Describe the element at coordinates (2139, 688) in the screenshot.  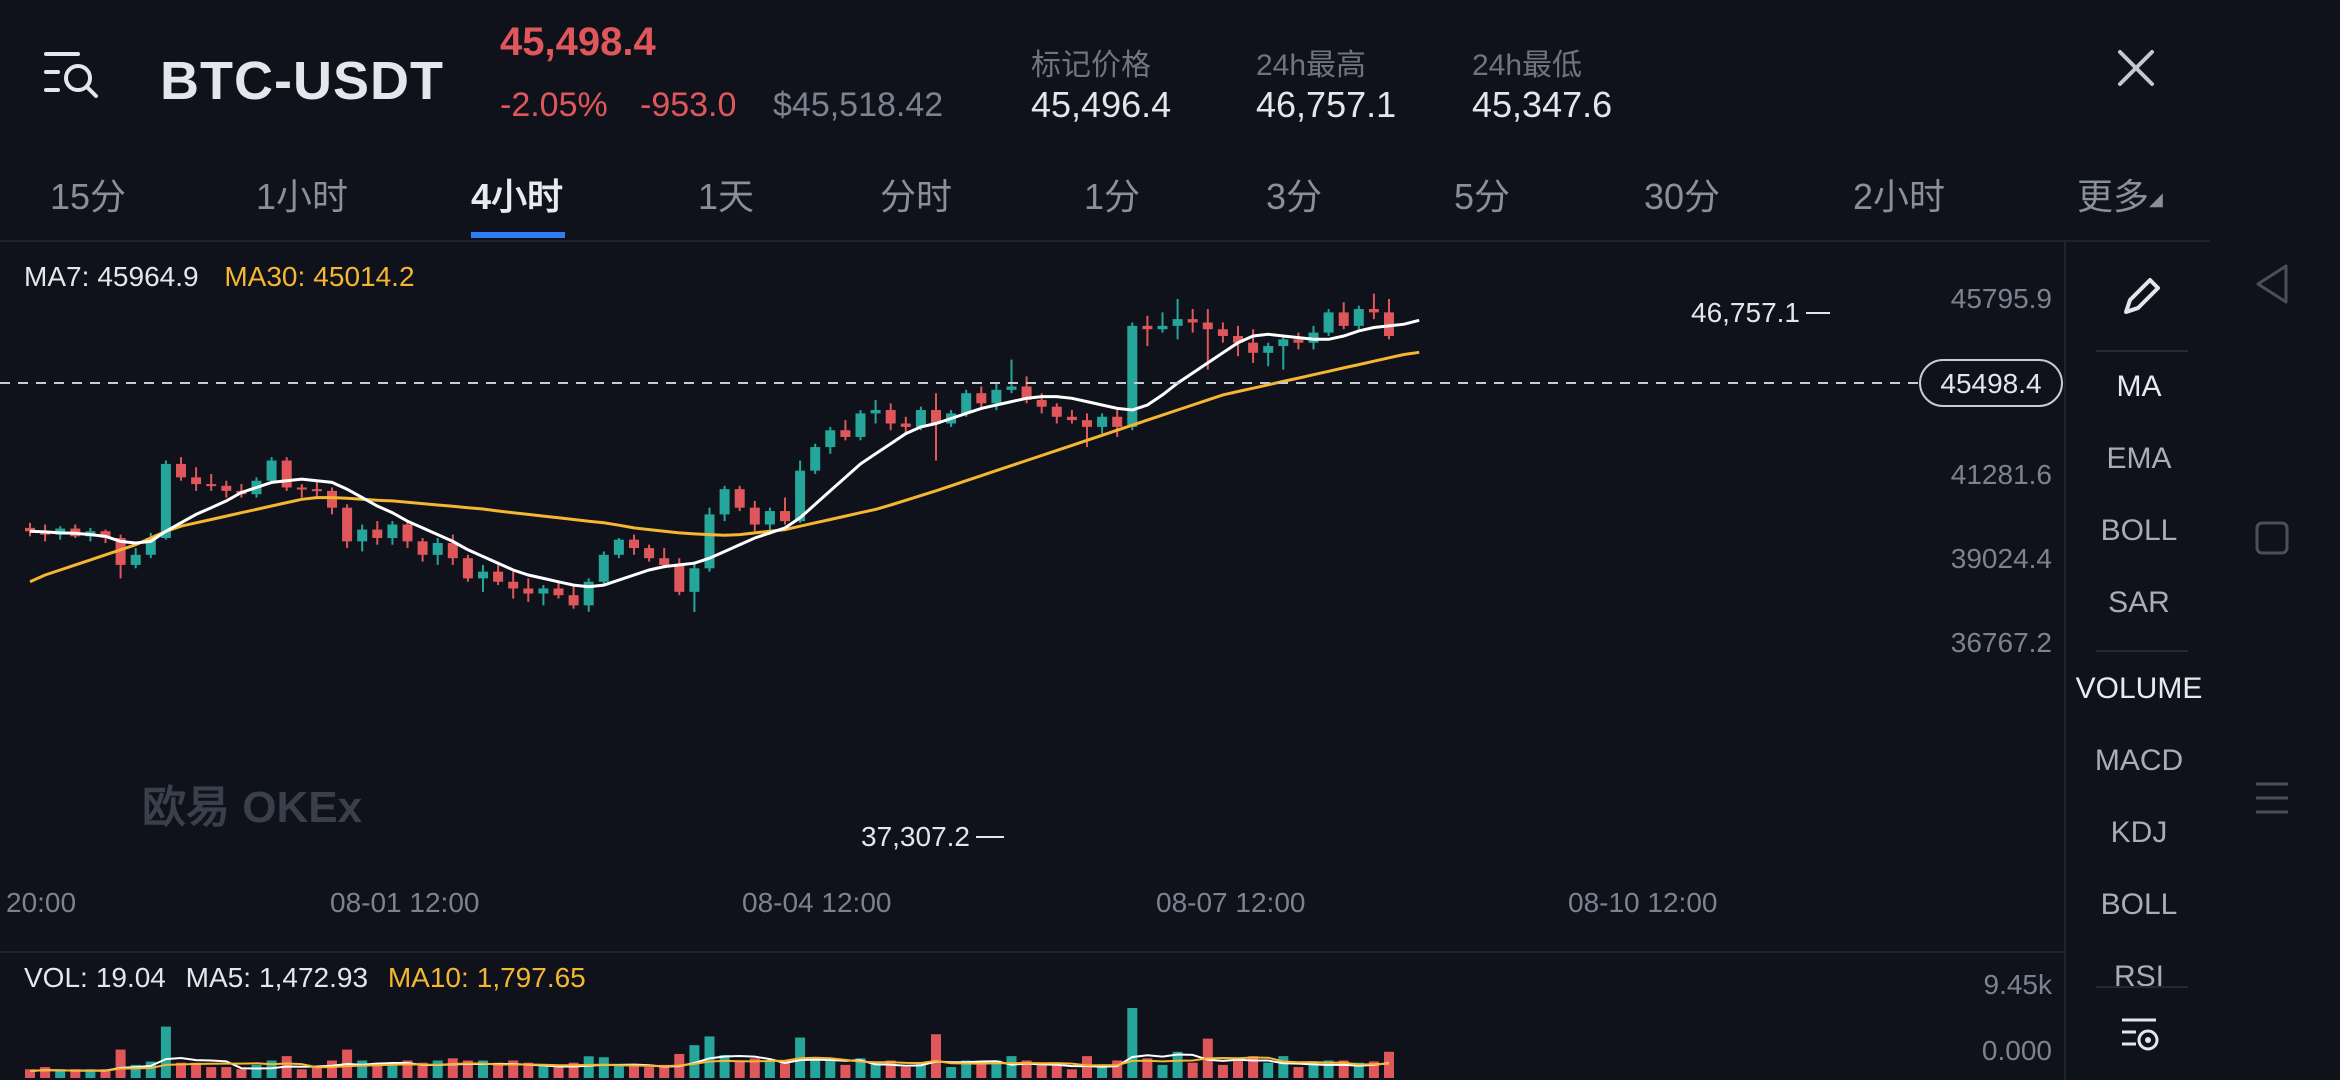
I see `indicator-volume: VOLUME` at that location.